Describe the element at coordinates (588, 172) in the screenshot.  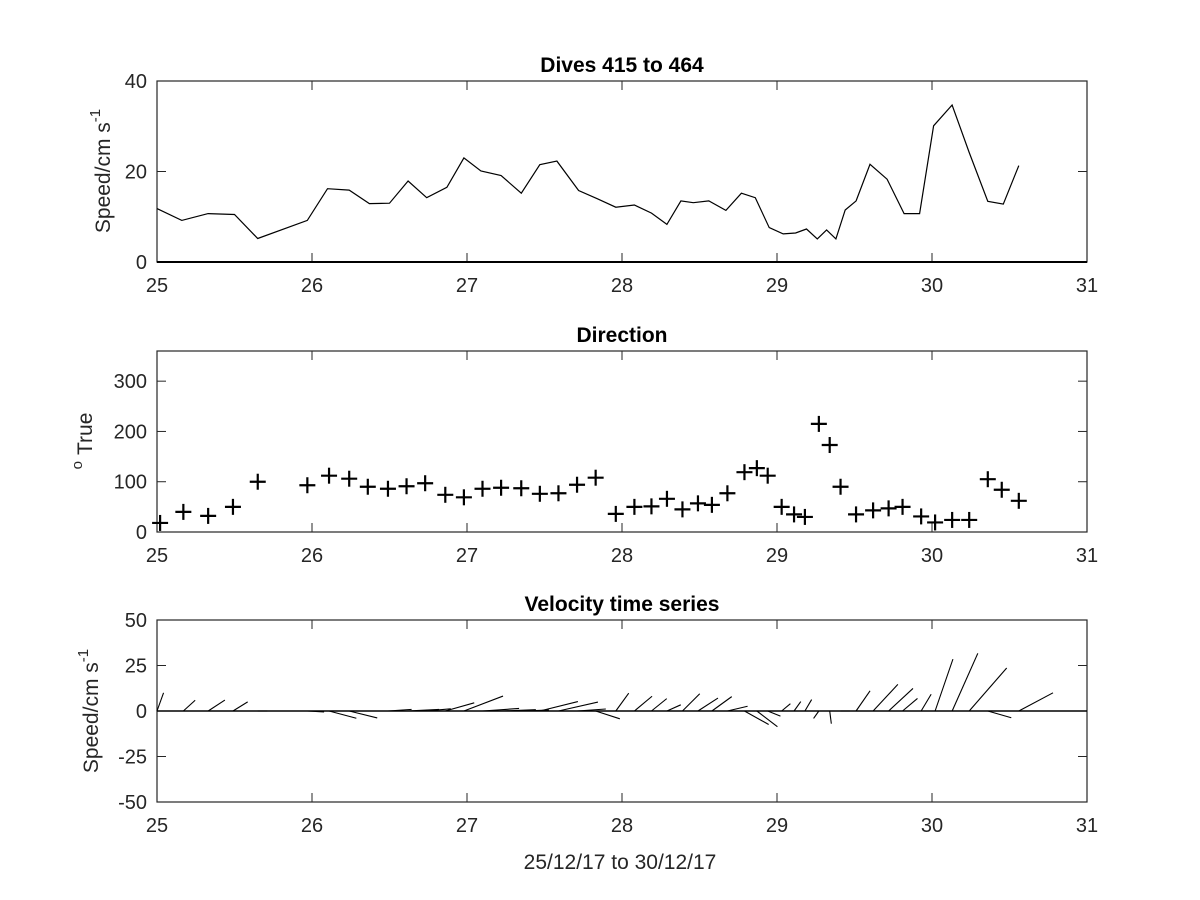
I see `speed-line` at that location.